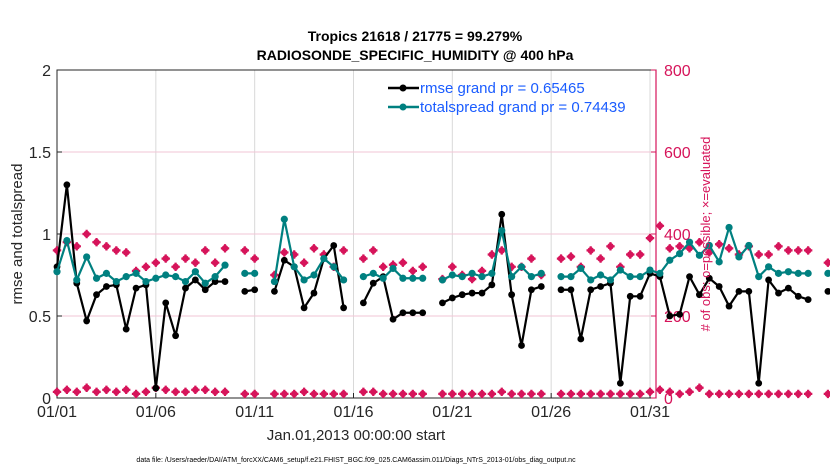 The width and height of the screenshot is (830, 470). I want to click on rmse-line, so click(140, 286).